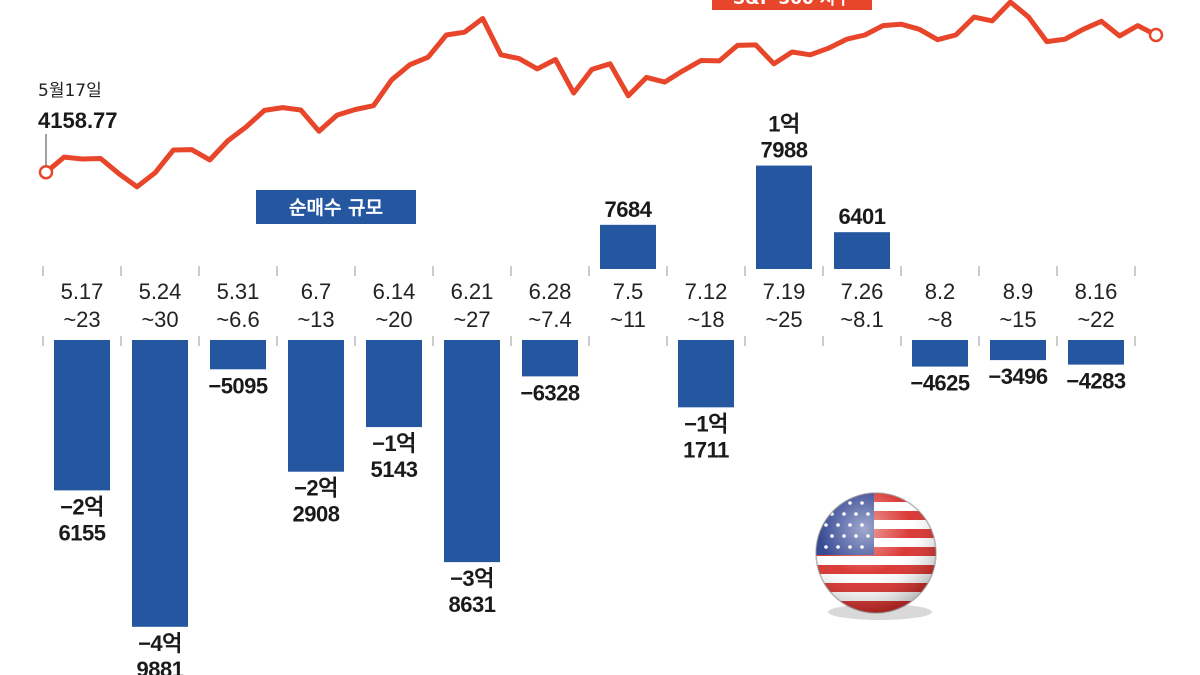  Describe the element at coordinates (862, 291) in the screenshot. I see `category-label-top-10: 7.26` at that location.